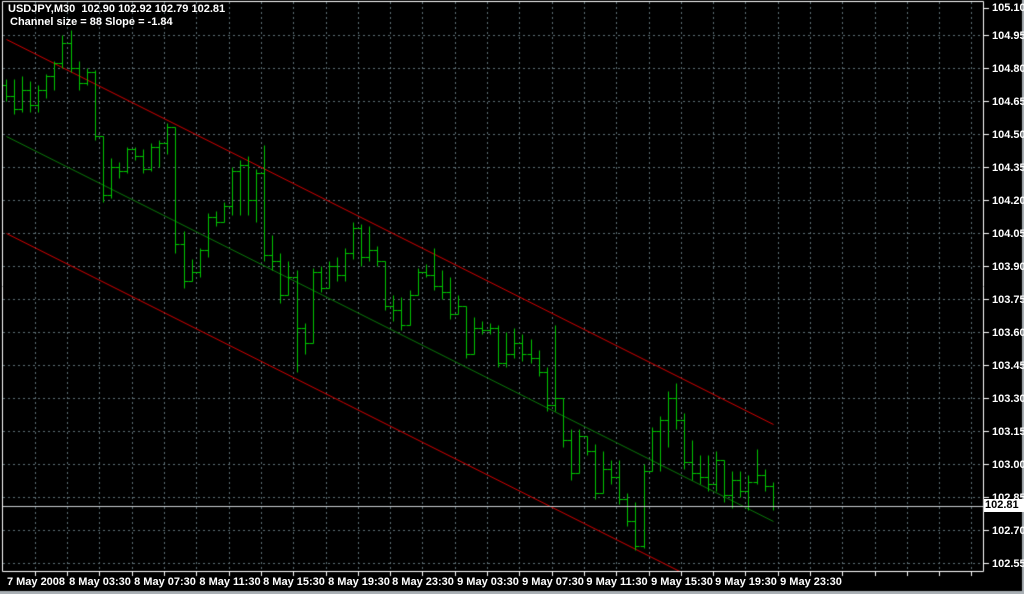 The height and width of the screenshot is (594, 1024). Describe the element at coordinates (294, 582) in the screenshot. I see `time-axis-label: 8 May 15:30` at that location.